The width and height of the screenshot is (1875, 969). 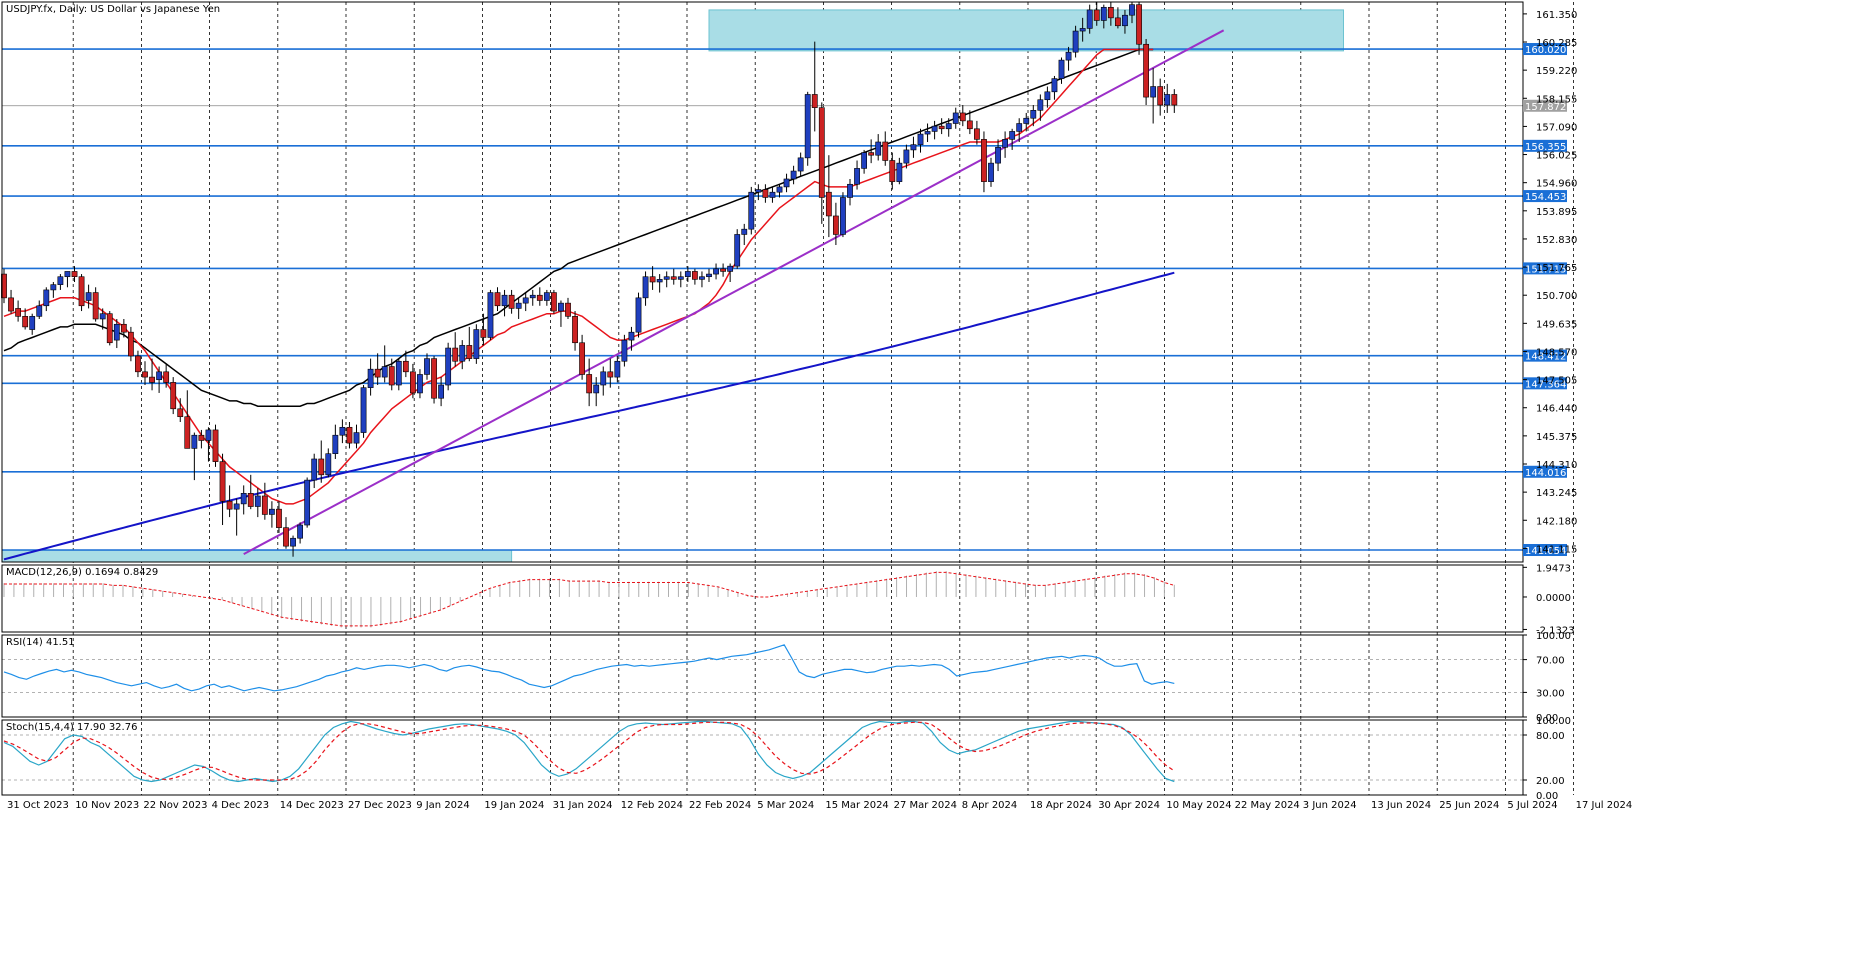 What do you see at coordinates (514, 805) in the screenshot?
I see `x-tick-label: 19 Jan 2024` at bounding box center [514, 805].